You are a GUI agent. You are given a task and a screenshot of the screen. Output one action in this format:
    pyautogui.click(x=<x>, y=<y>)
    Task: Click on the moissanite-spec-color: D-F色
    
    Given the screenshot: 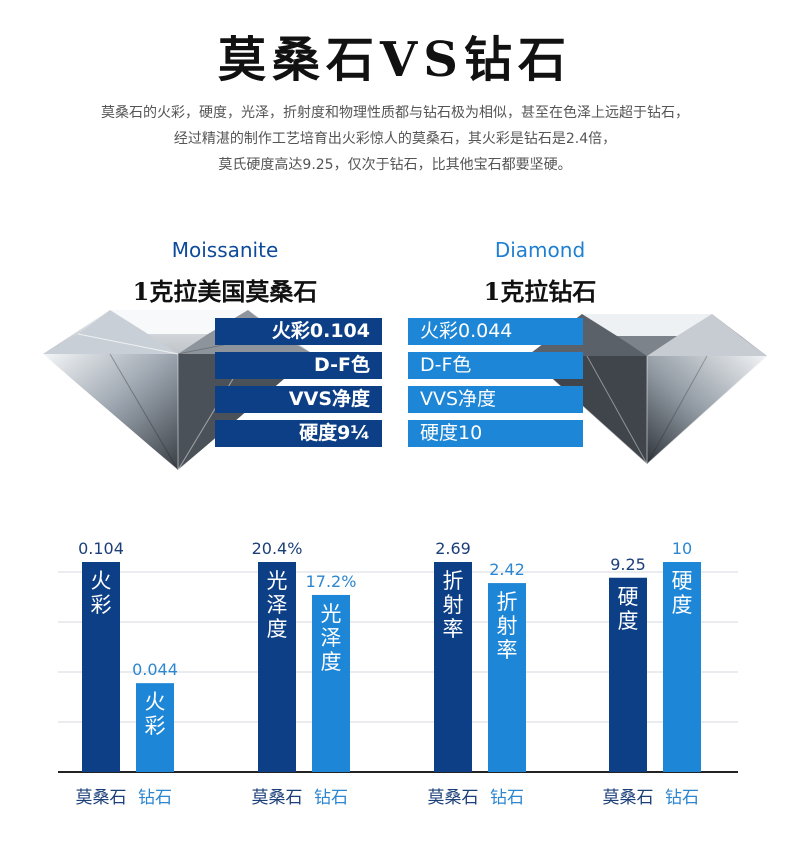 What is the action you would take?
    pyautogui.click(x=298, y=365)
    